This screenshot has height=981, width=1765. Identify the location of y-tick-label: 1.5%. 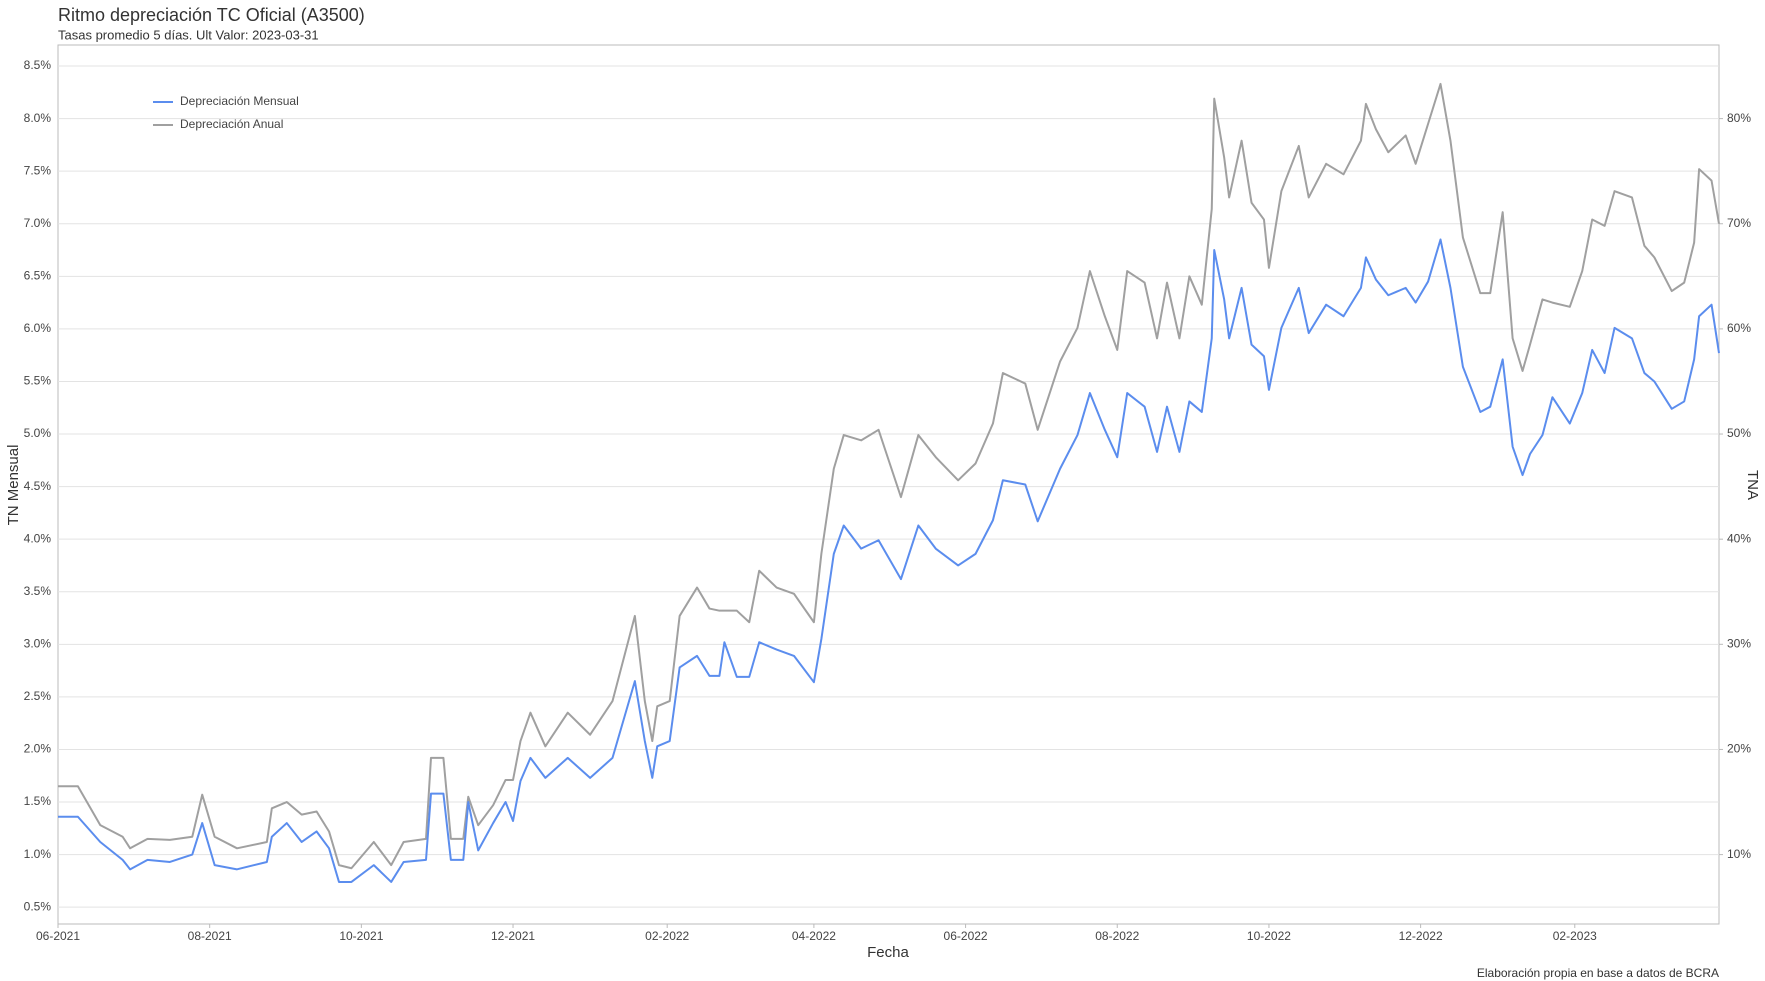
(38, 801).